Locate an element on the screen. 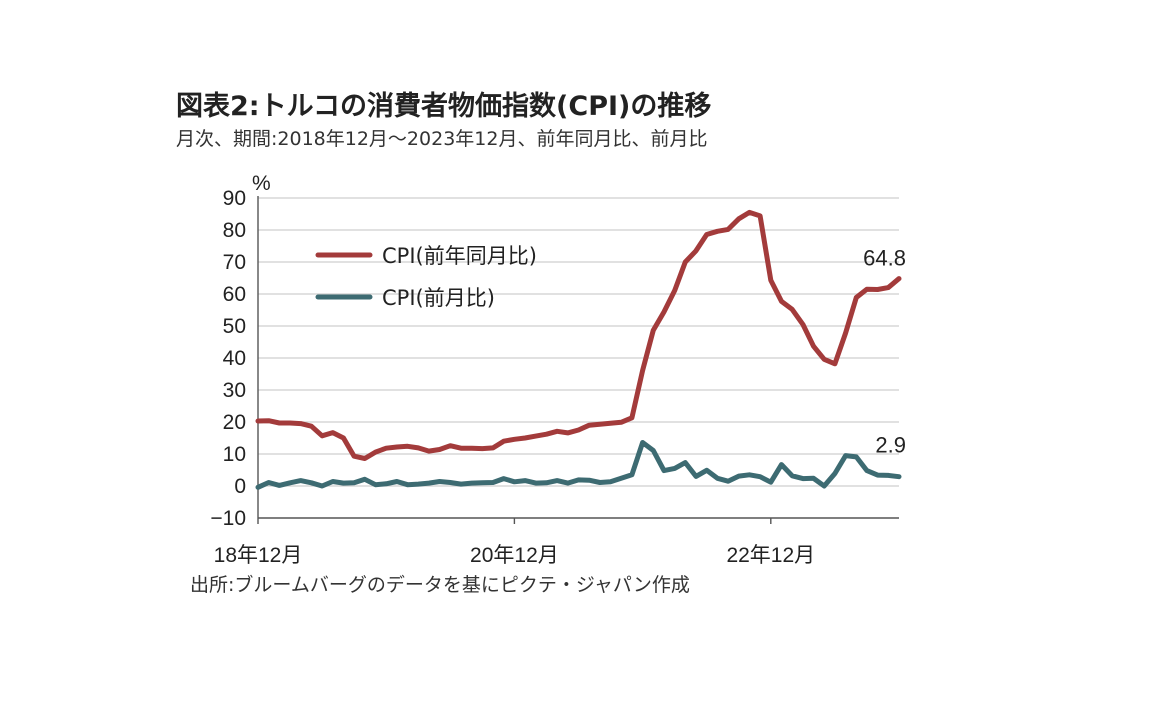 The image size is (1152, 720). y-tick-label: 60 is located at coordinates (234, 294).